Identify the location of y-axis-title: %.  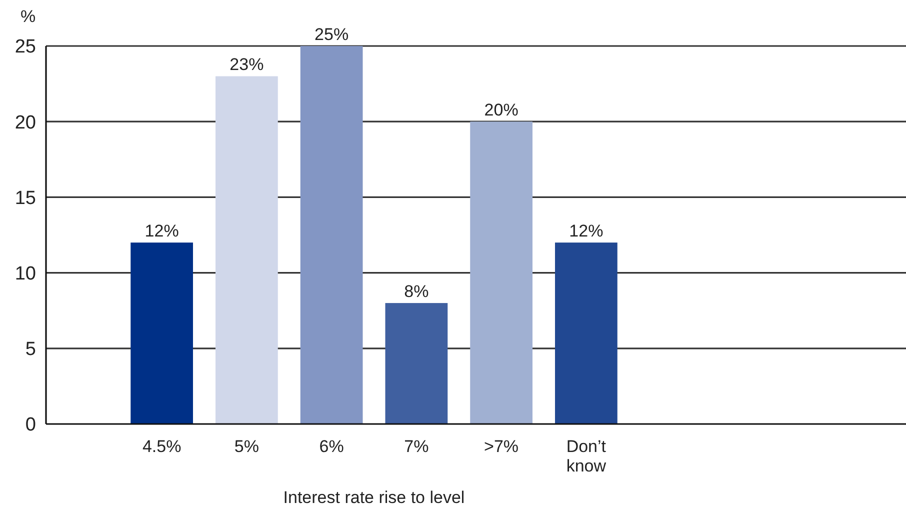
(28, 16).